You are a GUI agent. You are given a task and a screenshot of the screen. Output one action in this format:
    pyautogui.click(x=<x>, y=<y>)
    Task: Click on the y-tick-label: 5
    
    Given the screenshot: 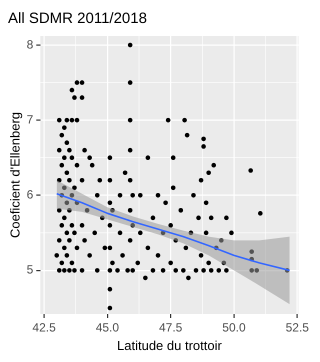 What is the action you would take?
    pyautogui.click(x=30, y=269)
    